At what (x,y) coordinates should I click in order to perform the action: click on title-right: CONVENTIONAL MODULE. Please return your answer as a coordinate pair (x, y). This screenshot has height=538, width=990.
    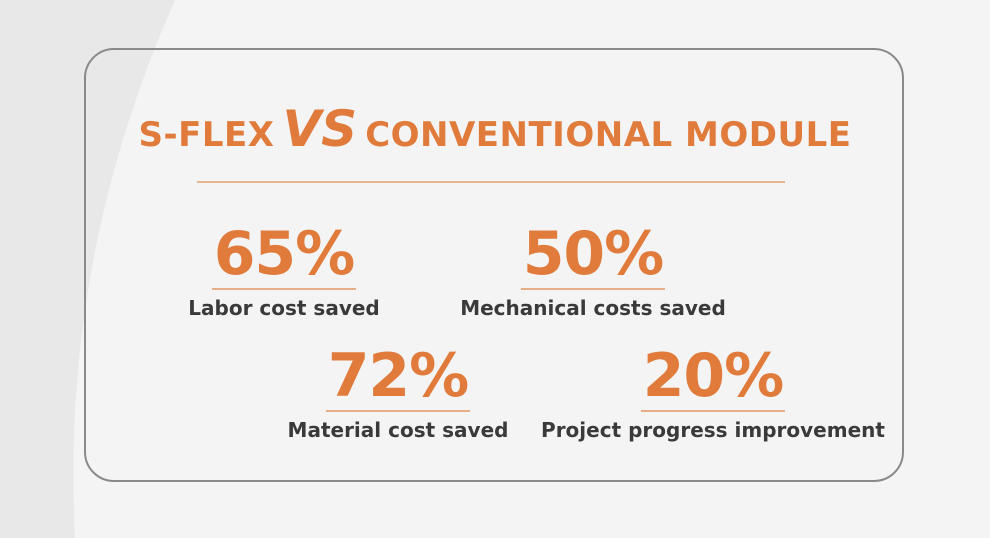
    Looking at the image, I should click on (608, 135).